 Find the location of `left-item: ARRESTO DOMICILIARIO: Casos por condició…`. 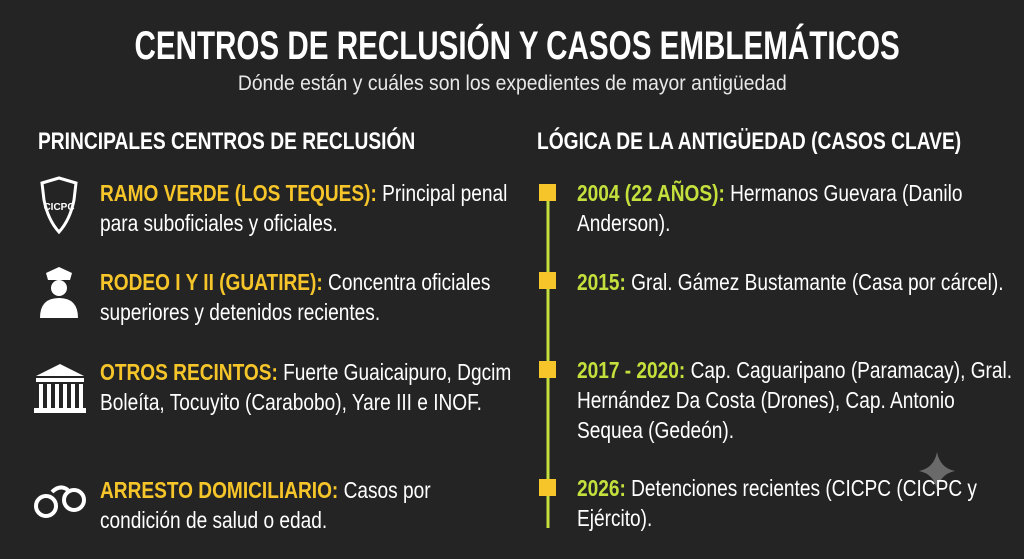

left-item: ARRESTO DOMICILIARIO: Casos por condició… is located at coordinates (295, 505).